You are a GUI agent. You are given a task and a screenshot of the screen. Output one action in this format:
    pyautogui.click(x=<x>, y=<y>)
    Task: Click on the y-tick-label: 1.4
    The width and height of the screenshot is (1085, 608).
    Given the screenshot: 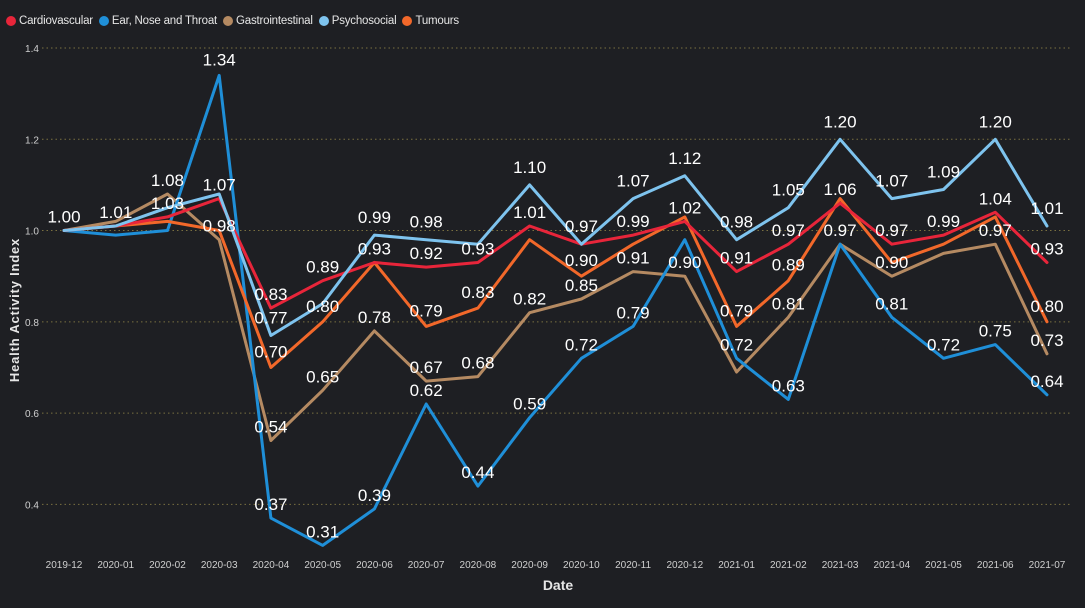 What is the action you would take?
    pyautogui.click(x=32, y=49)
    